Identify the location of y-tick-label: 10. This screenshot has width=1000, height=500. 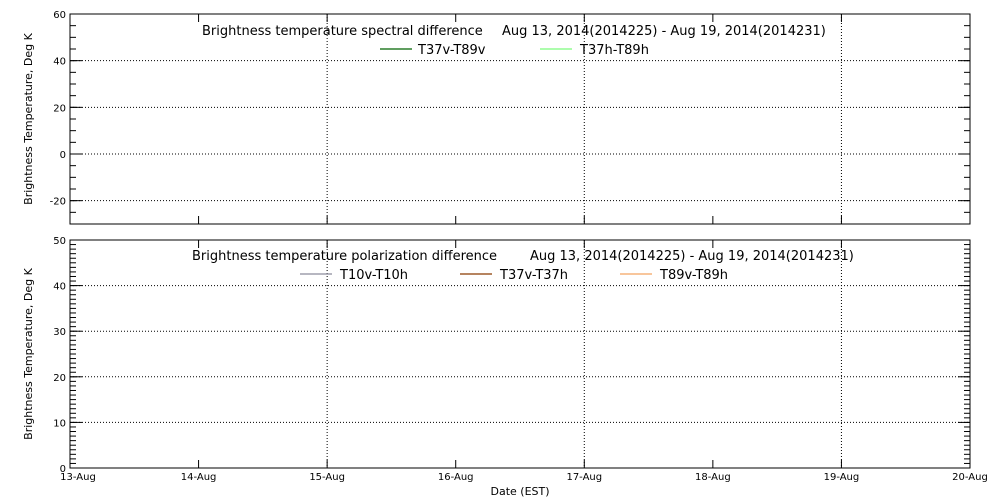
(59, 423).